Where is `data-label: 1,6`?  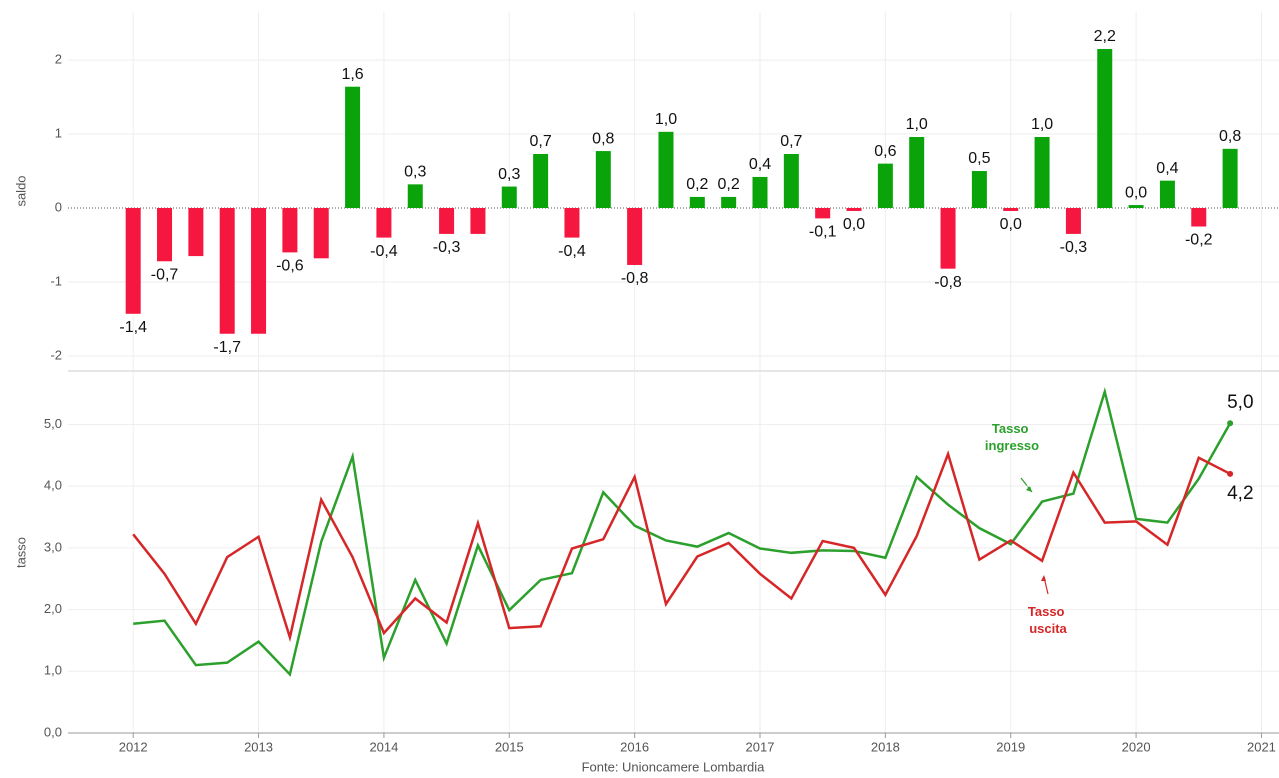 data-label: 1,6 is located at coordinates (352, 74).